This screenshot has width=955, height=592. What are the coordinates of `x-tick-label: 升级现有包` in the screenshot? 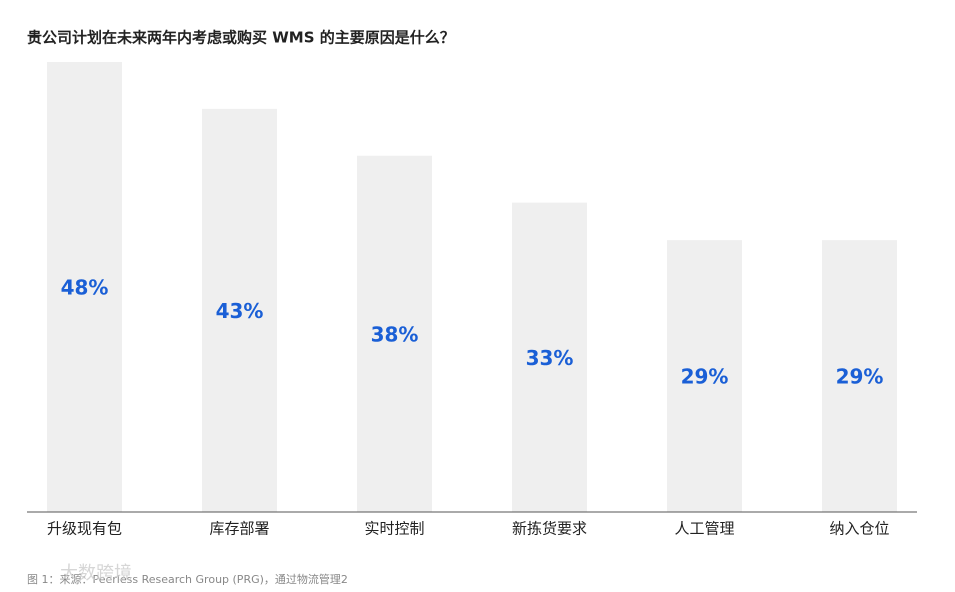 It's located at (84, 529).